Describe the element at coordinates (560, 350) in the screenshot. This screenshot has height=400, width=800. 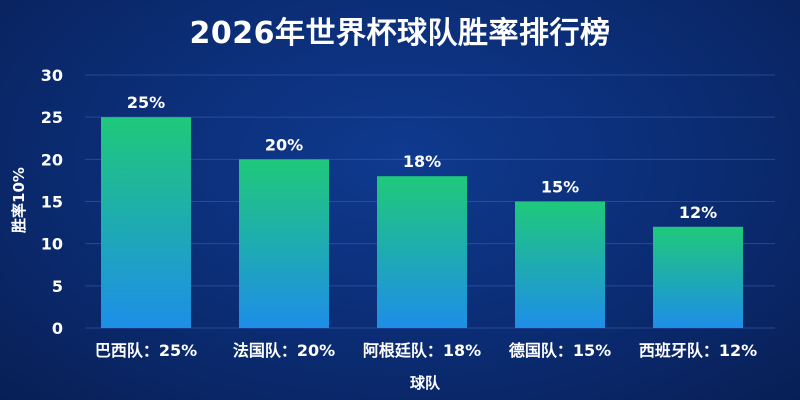
I see `x-tick-label: 德国队：15%` at that location.